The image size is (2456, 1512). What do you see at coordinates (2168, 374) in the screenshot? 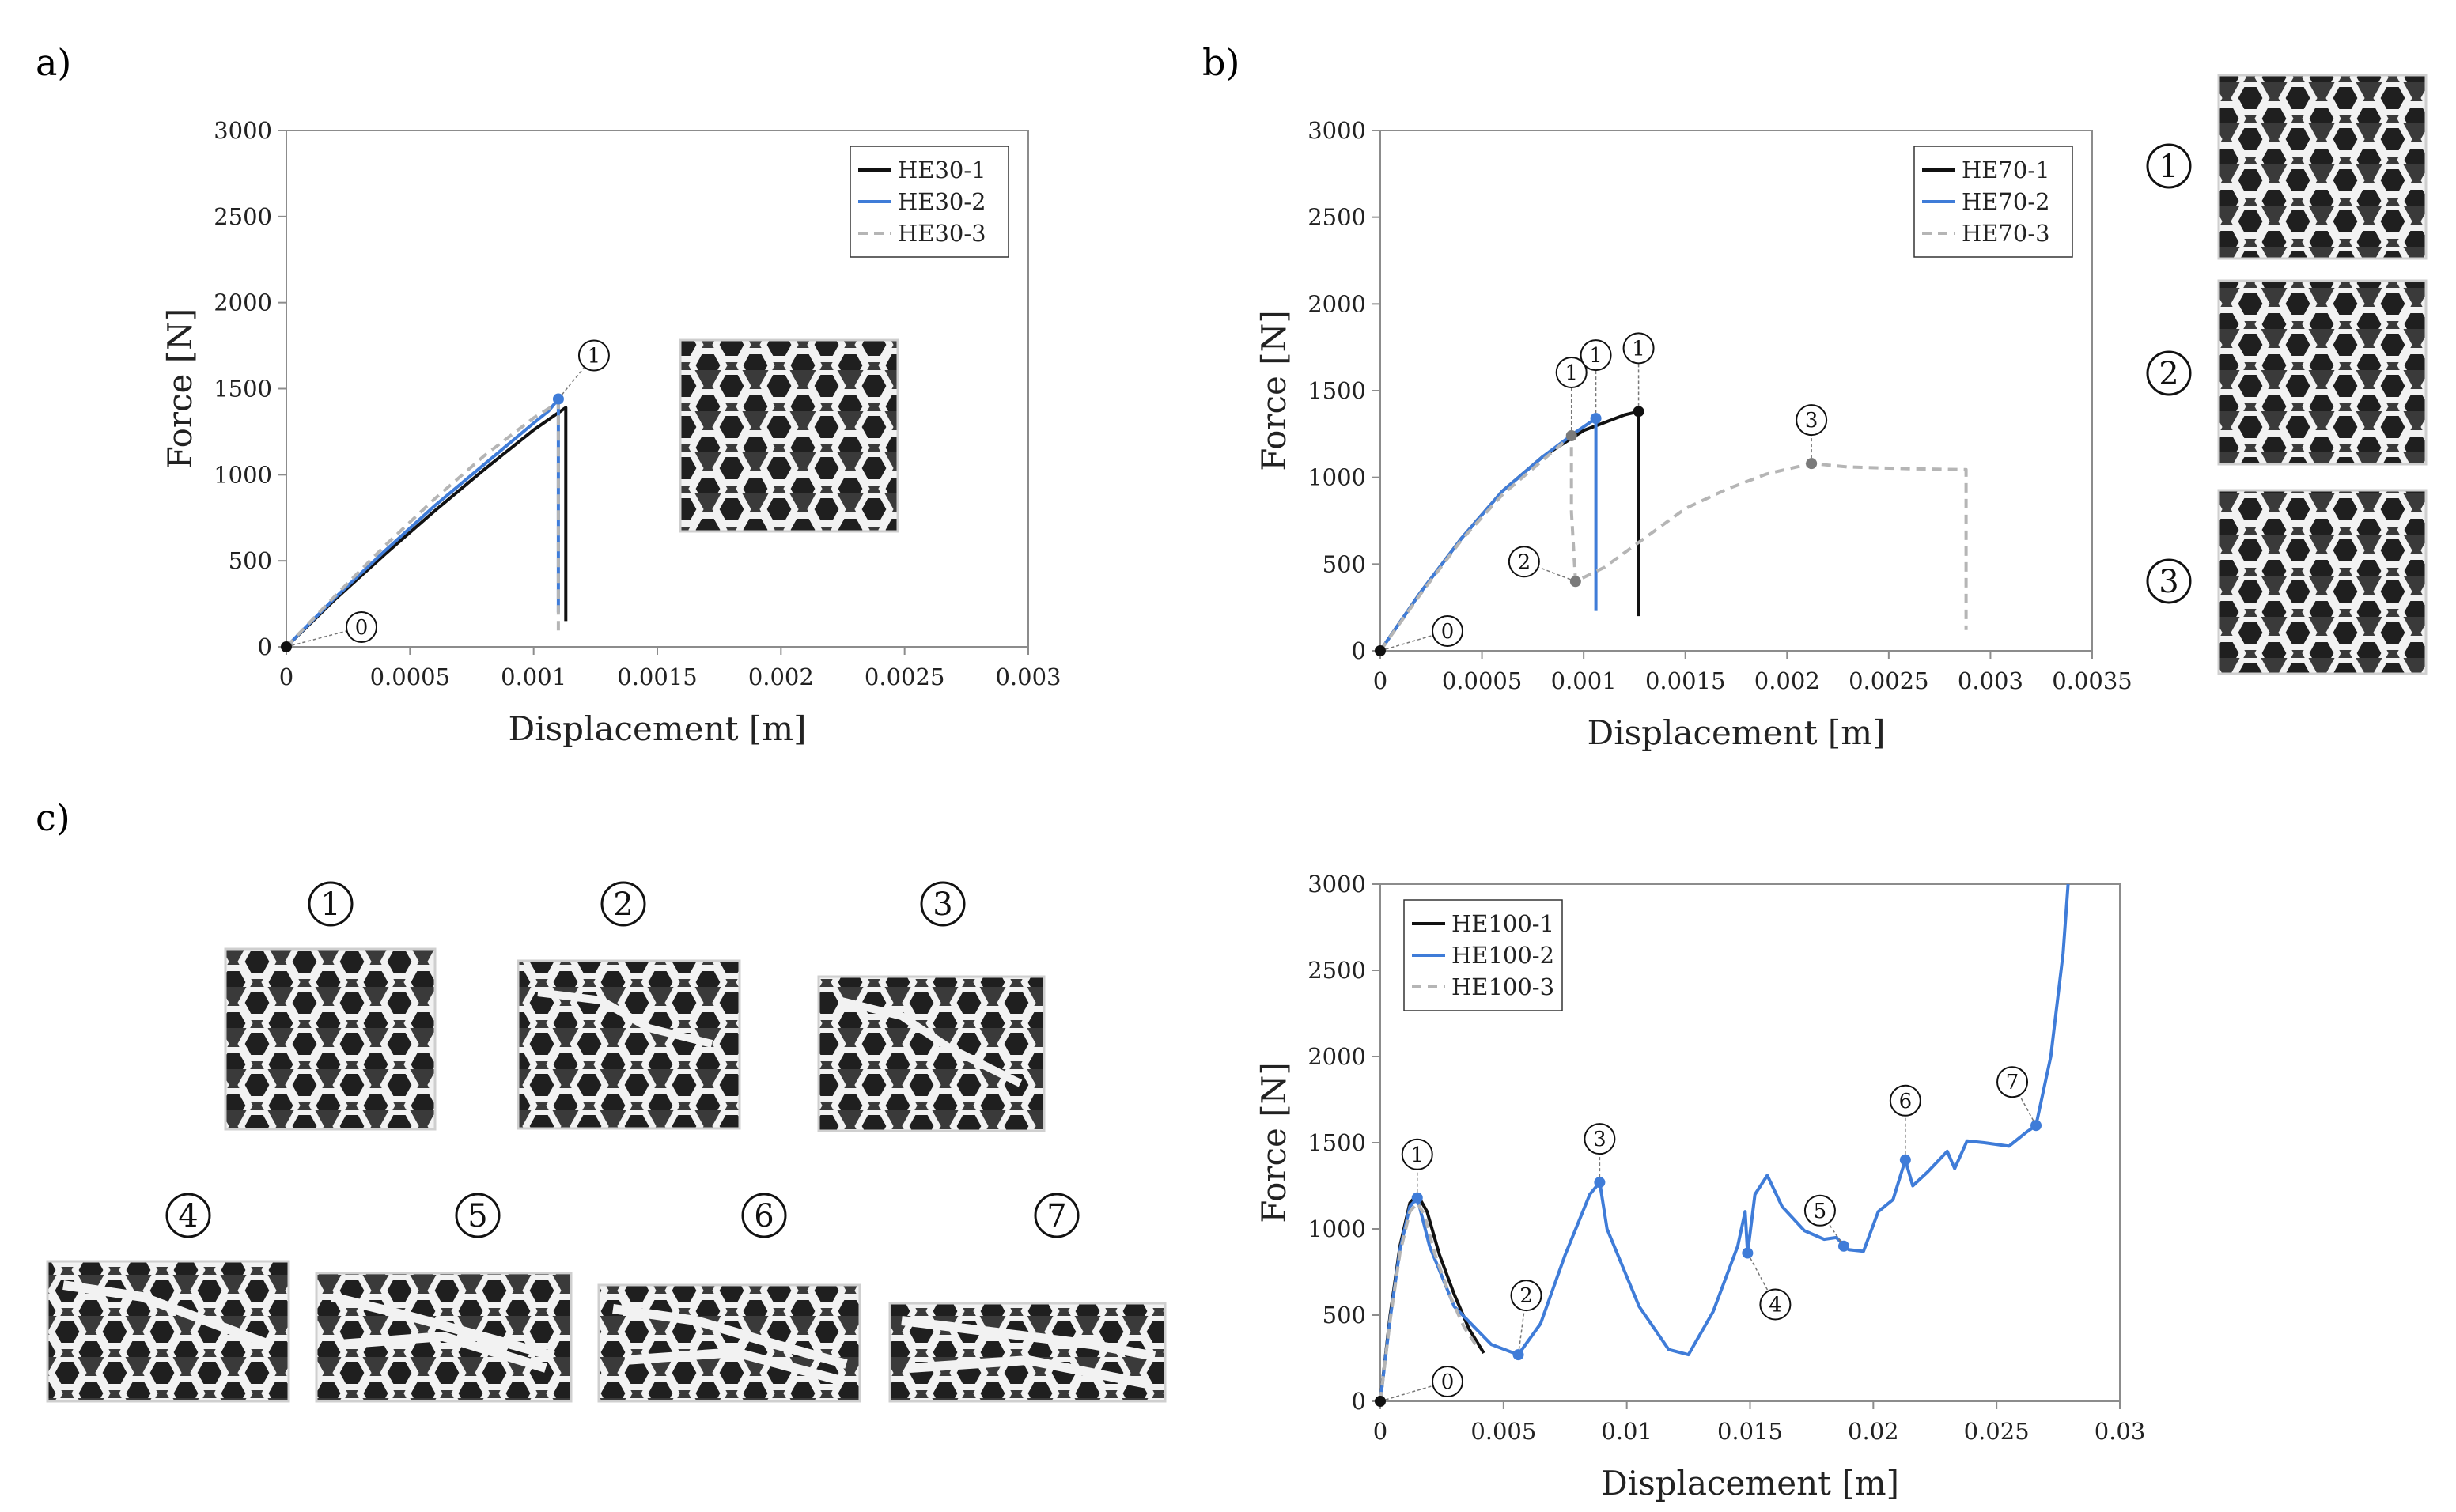
I see `marker-b-2-label: 2` at bounding box center [2168, 374].